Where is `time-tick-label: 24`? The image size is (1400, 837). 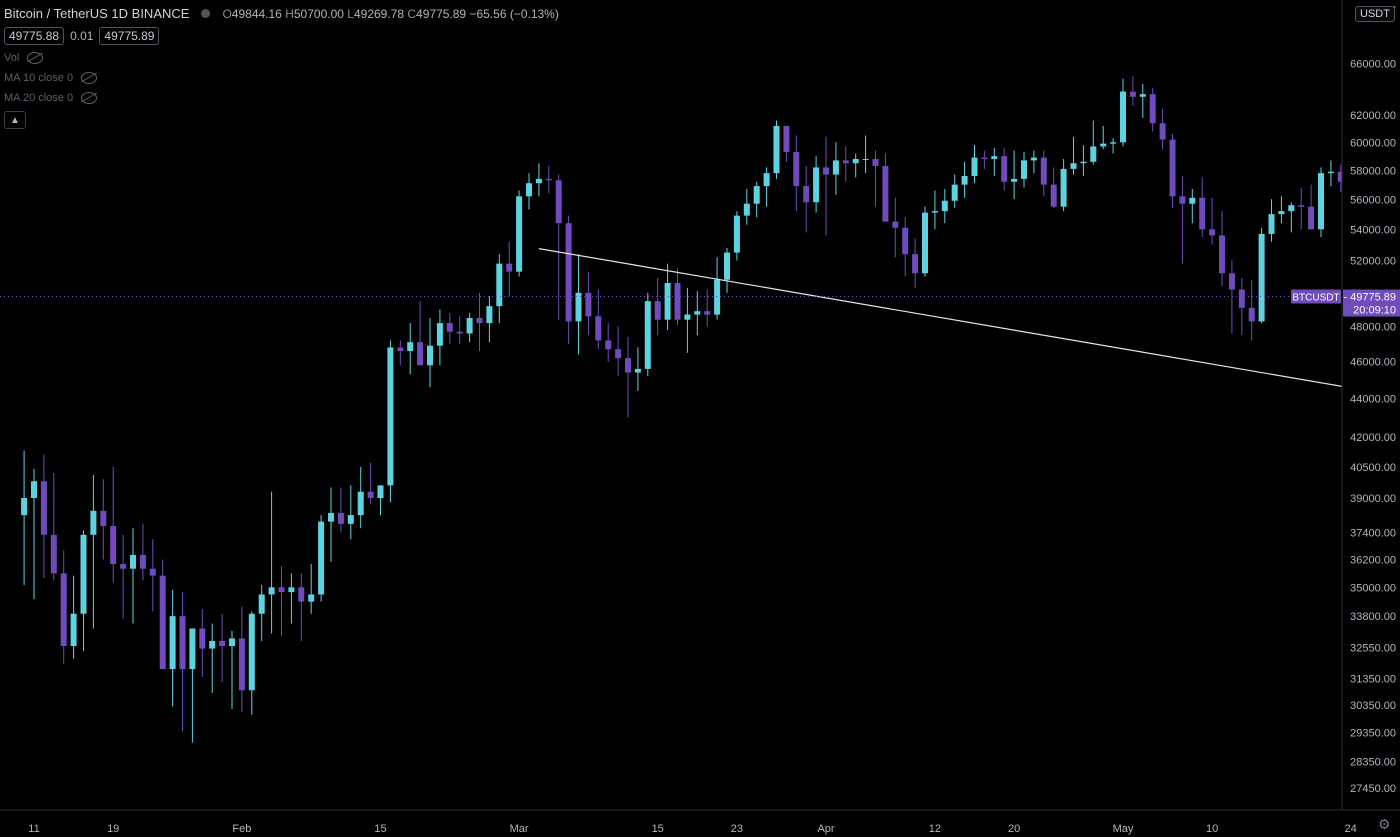
time-tick-label: 24 is located at coordinates (1351, 829).